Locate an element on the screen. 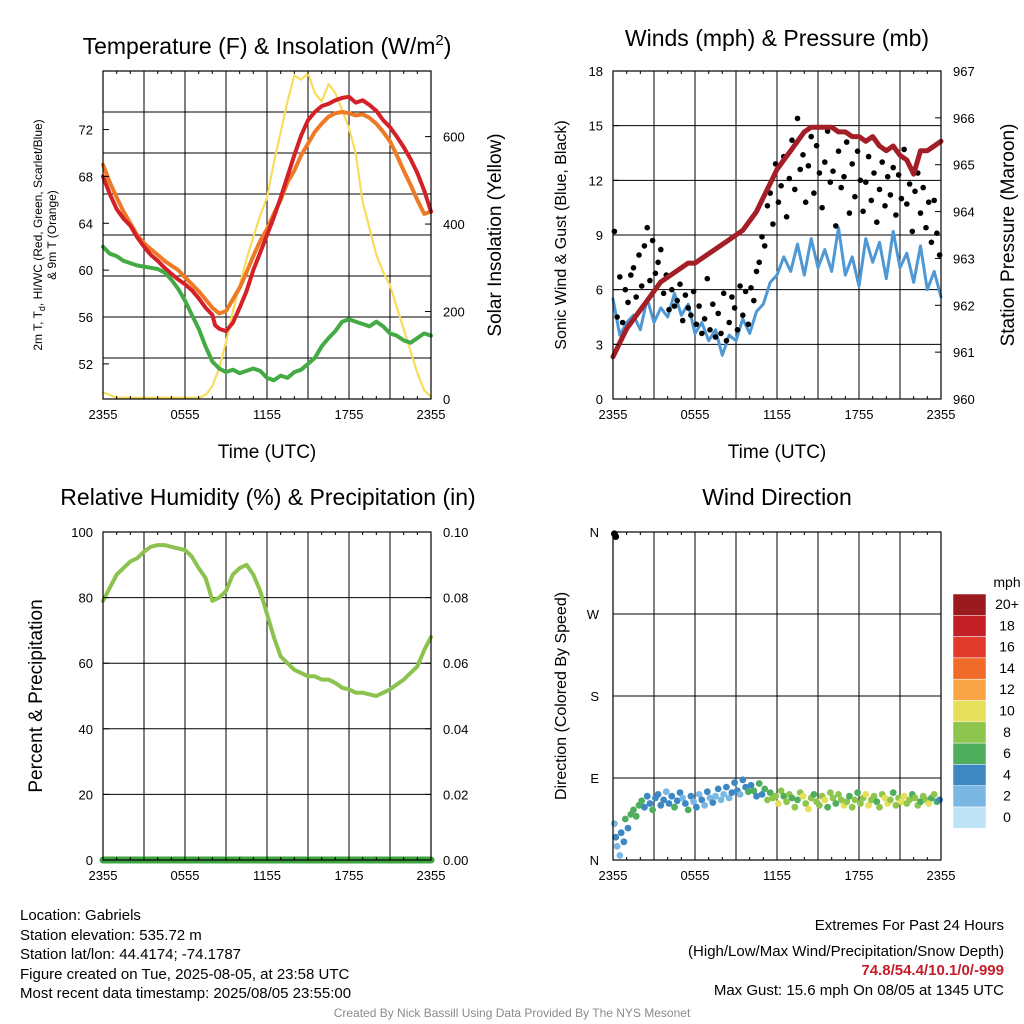  y-right-tick-label: 0.06 is located at coordinates (455, 663).